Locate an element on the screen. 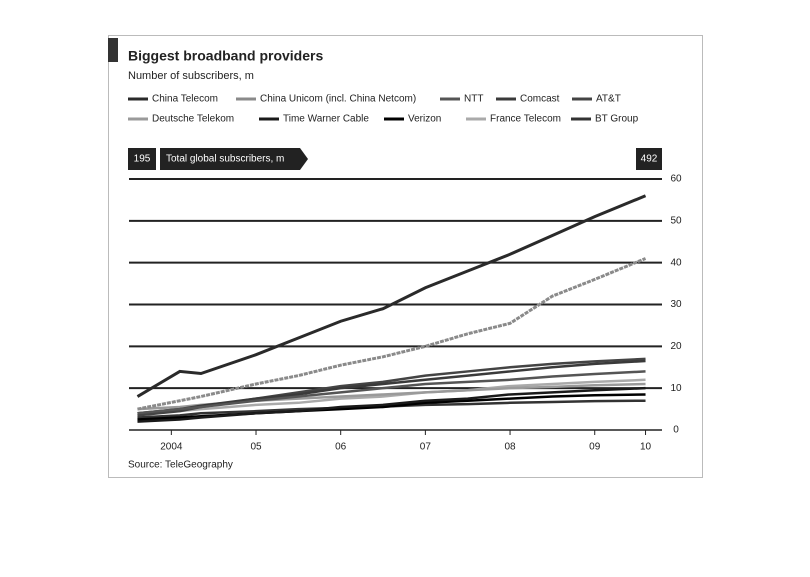 This screenshot has height=577, width=810. y-tick-label: 20 is located at coordinates (676, 346).